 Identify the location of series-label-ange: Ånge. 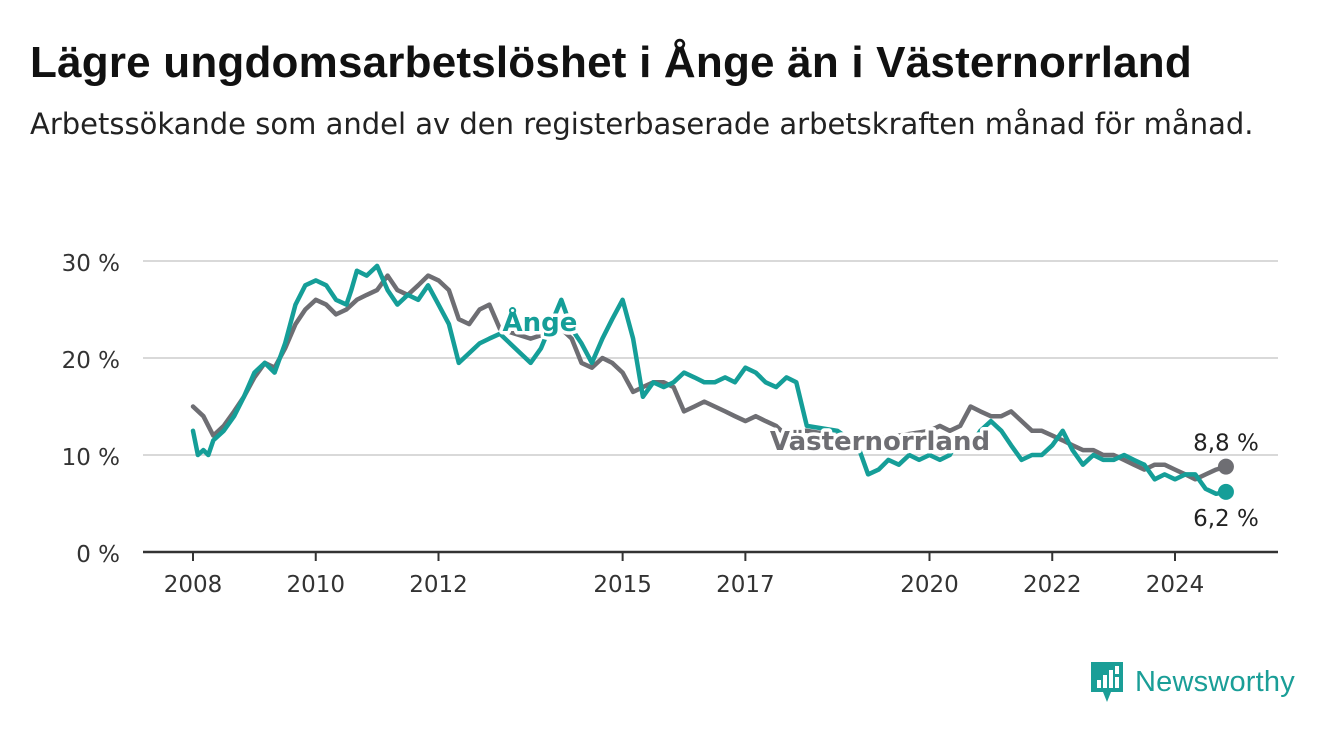
(540, 322).